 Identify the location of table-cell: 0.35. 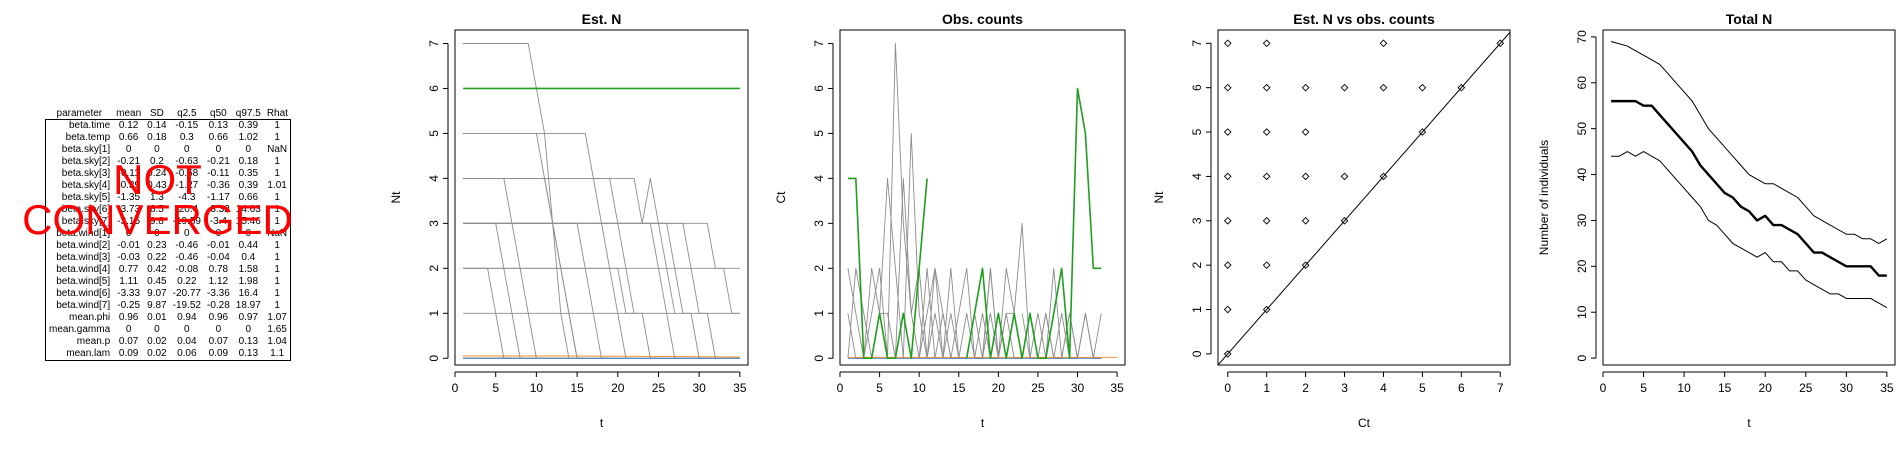
(248, 173).